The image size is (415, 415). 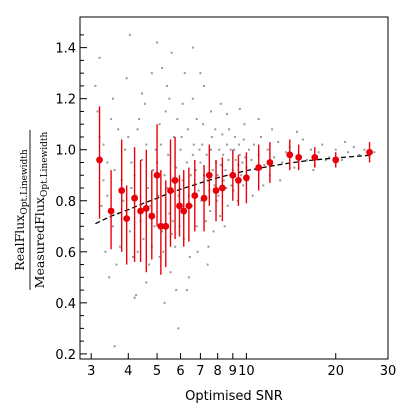 I want to click on x-tick-label: 9, so click(x=233, y=371).